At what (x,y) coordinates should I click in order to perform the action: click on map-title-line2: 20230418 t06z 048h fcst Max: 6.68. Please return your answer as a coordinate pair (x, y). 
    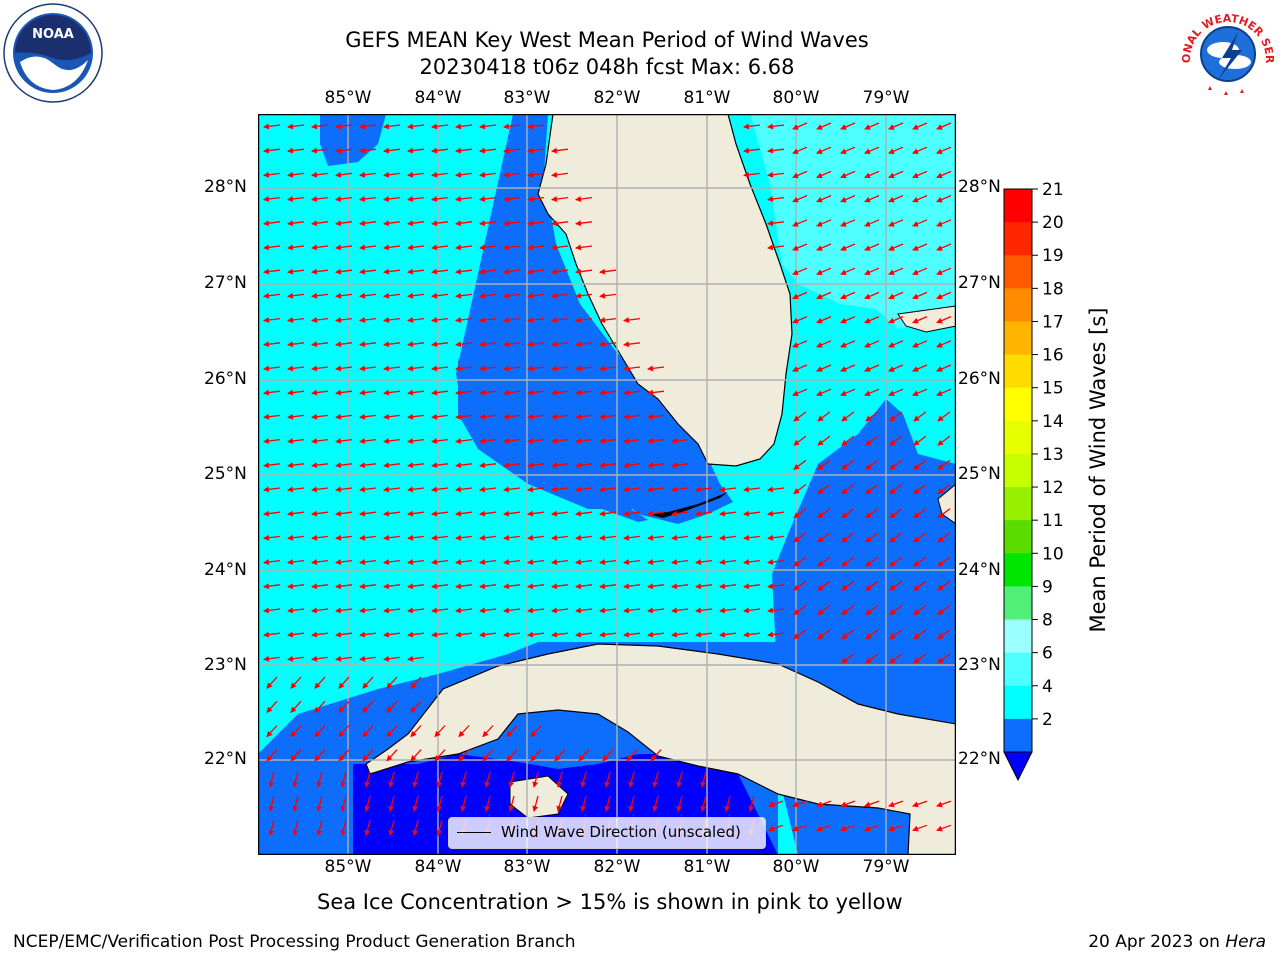
    Looking at the image, I should click on (607, 67).